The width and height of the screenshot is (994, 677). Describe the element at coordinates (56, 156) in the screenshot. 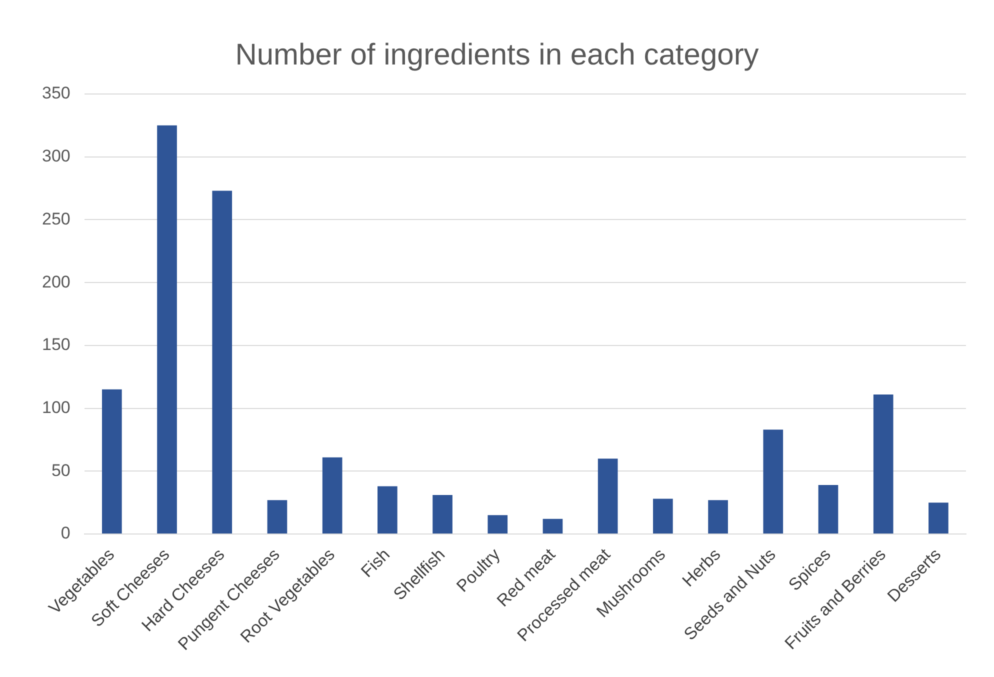

I see `y-tick-label: 300` at that location.